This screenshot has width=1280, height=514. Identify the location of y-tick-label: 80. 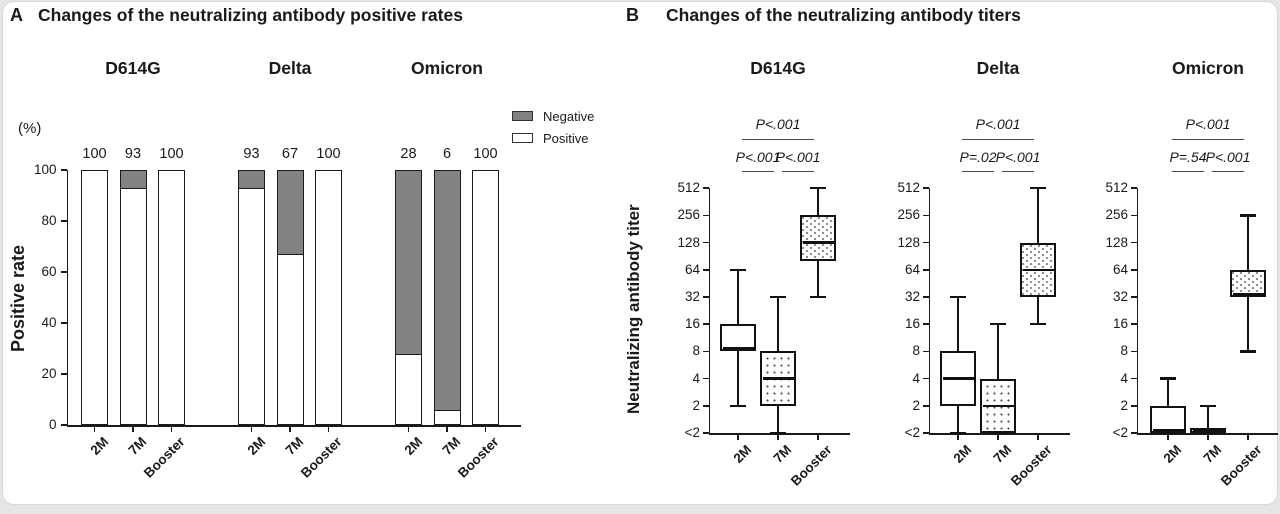
(49, 220).